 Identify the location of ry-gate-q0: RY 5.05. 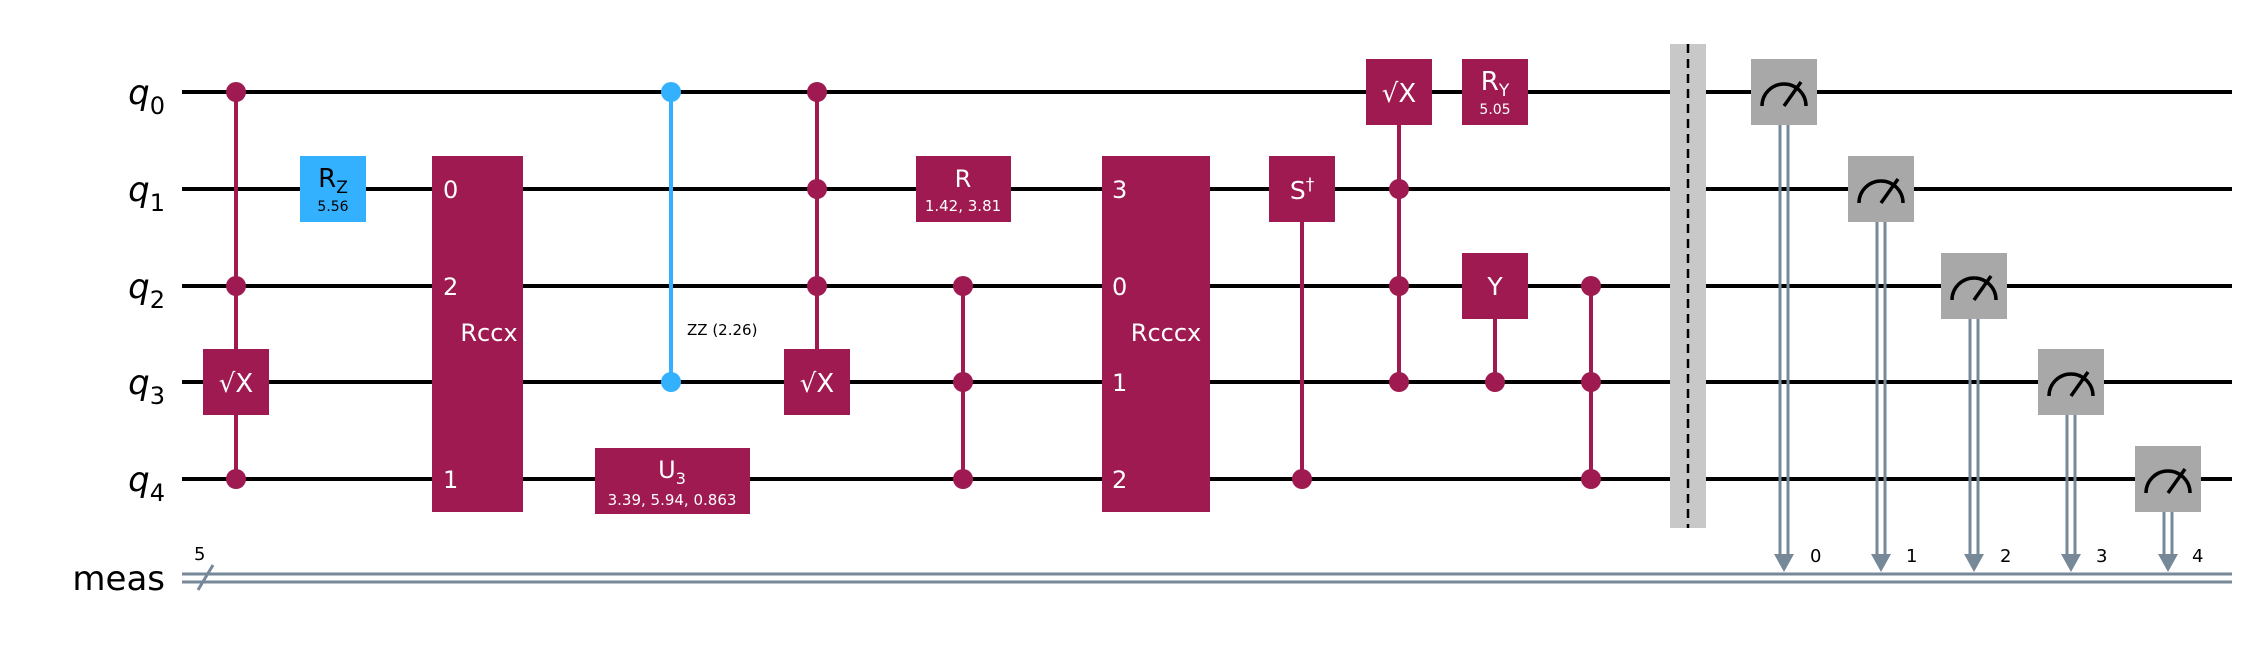
(1495, 92).